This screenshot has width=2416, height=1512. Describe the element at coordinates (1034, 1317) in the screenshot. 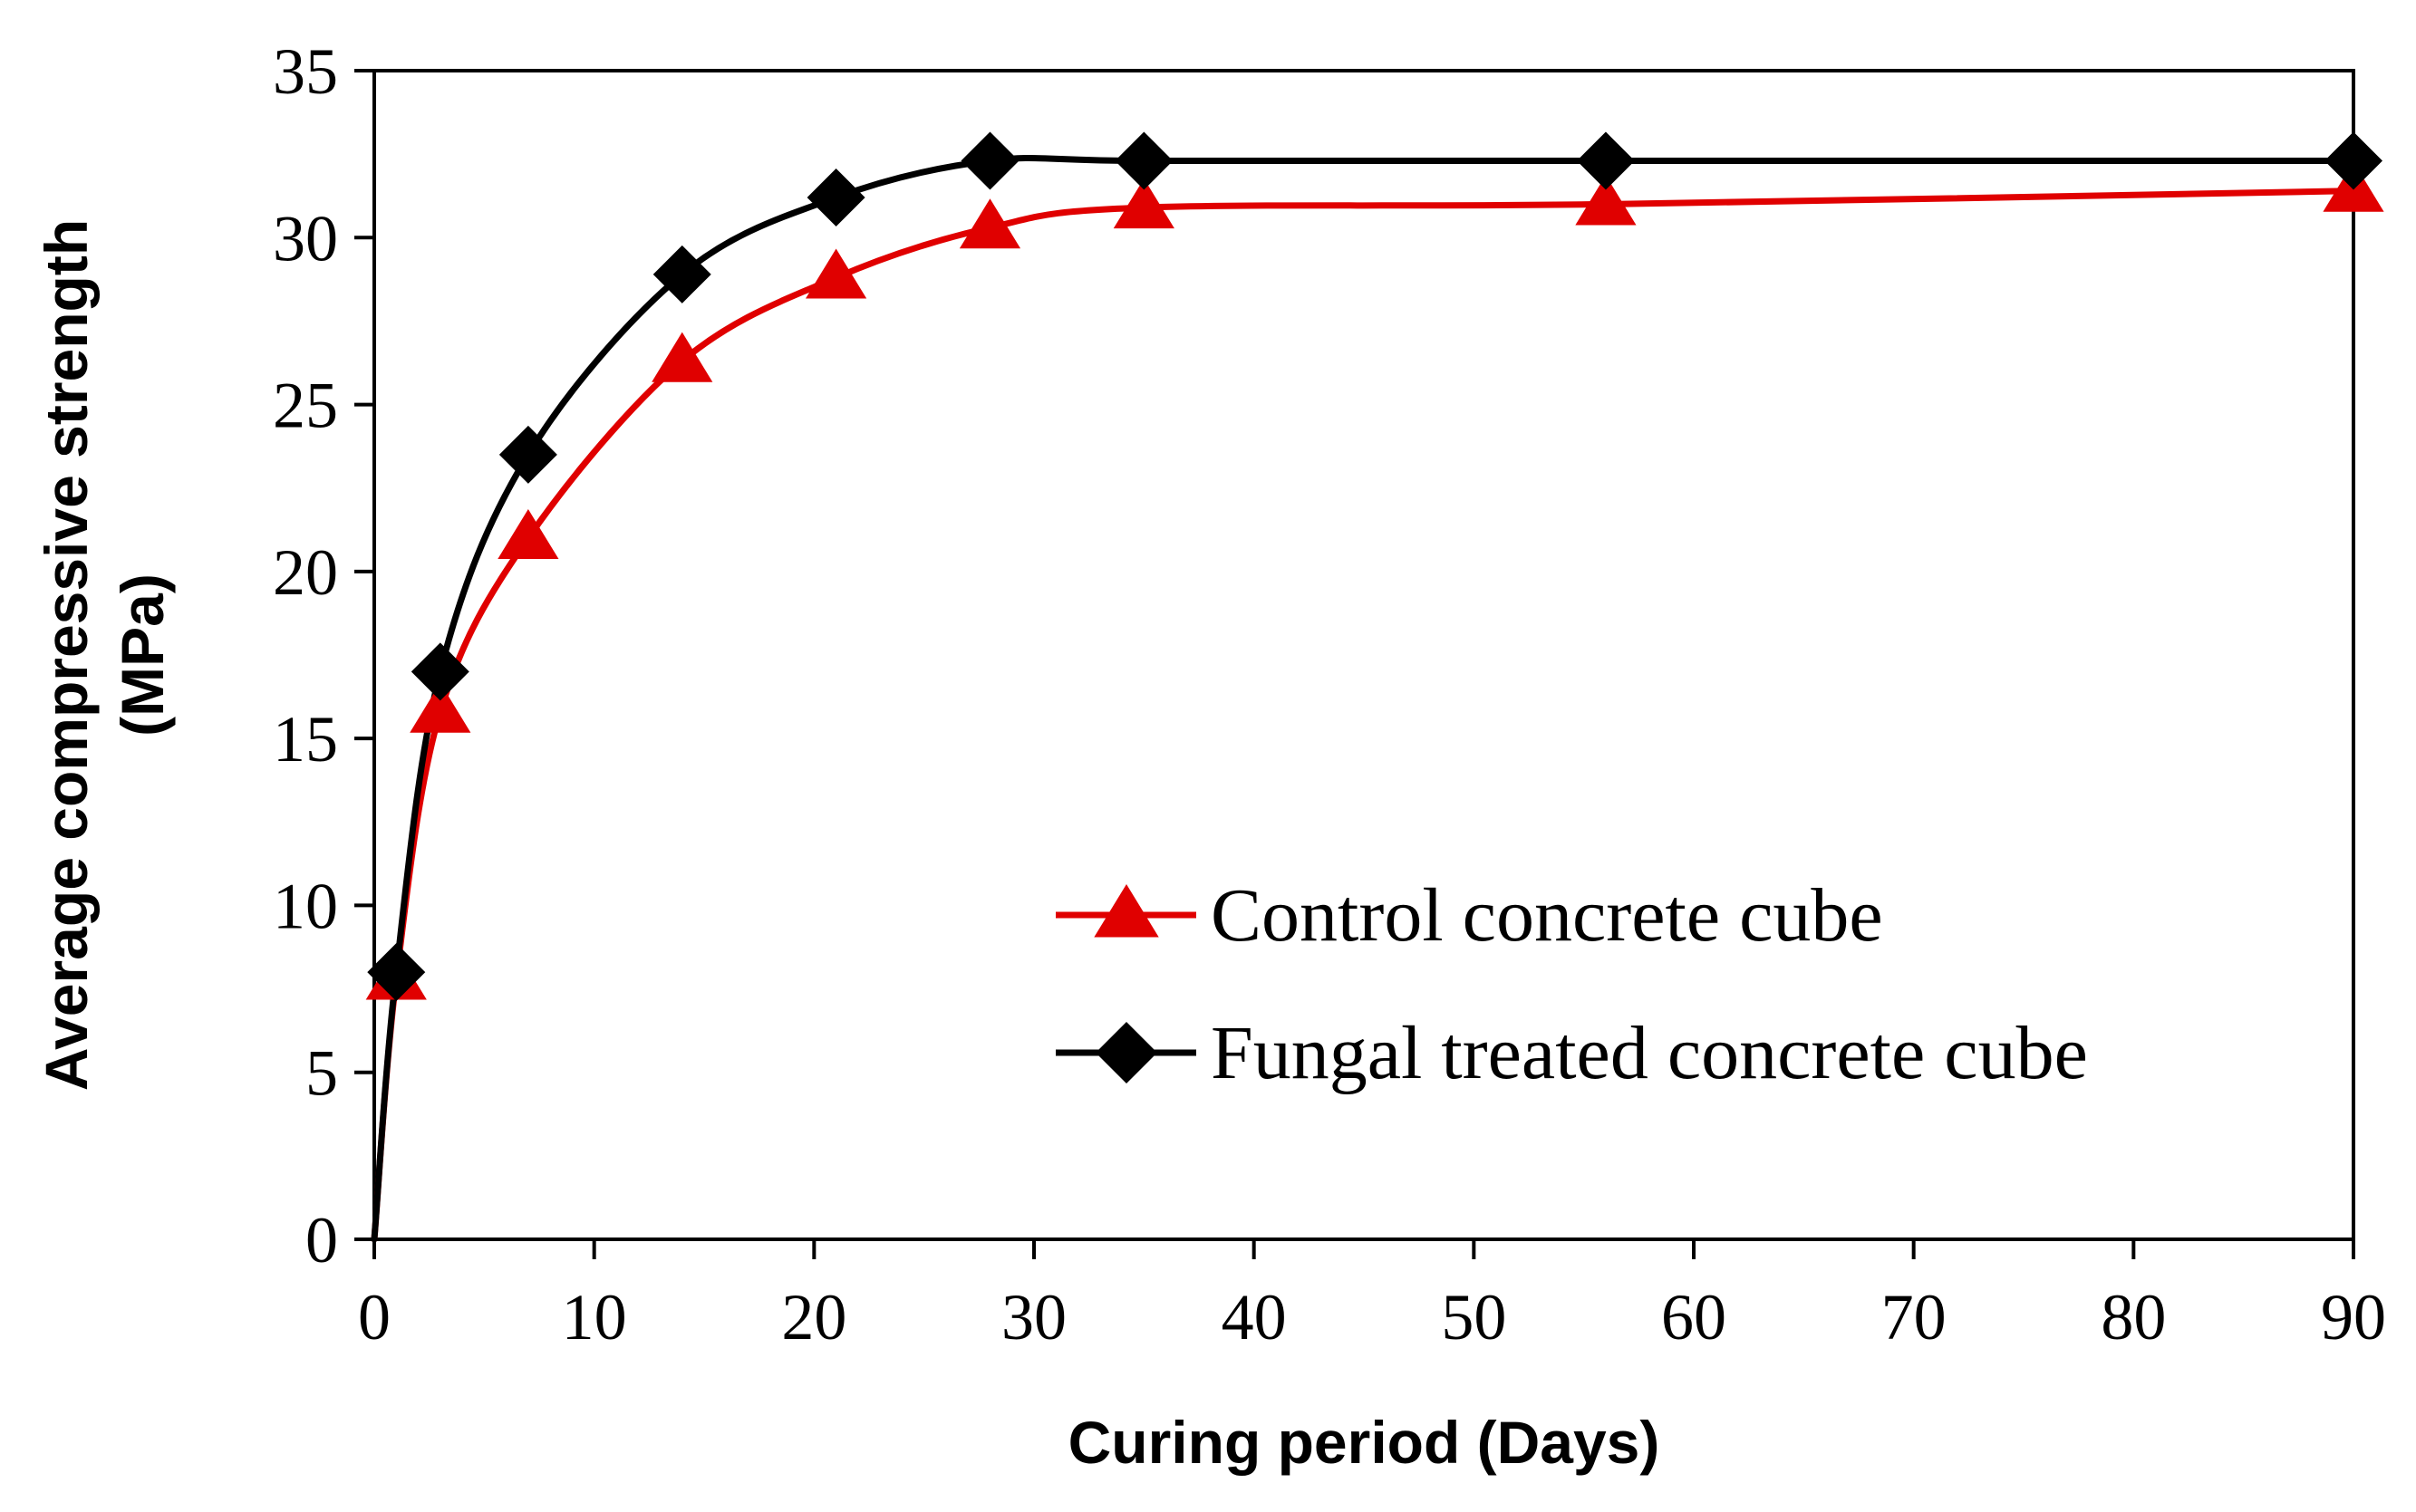

I see `x-tick-label: 30` at that location.